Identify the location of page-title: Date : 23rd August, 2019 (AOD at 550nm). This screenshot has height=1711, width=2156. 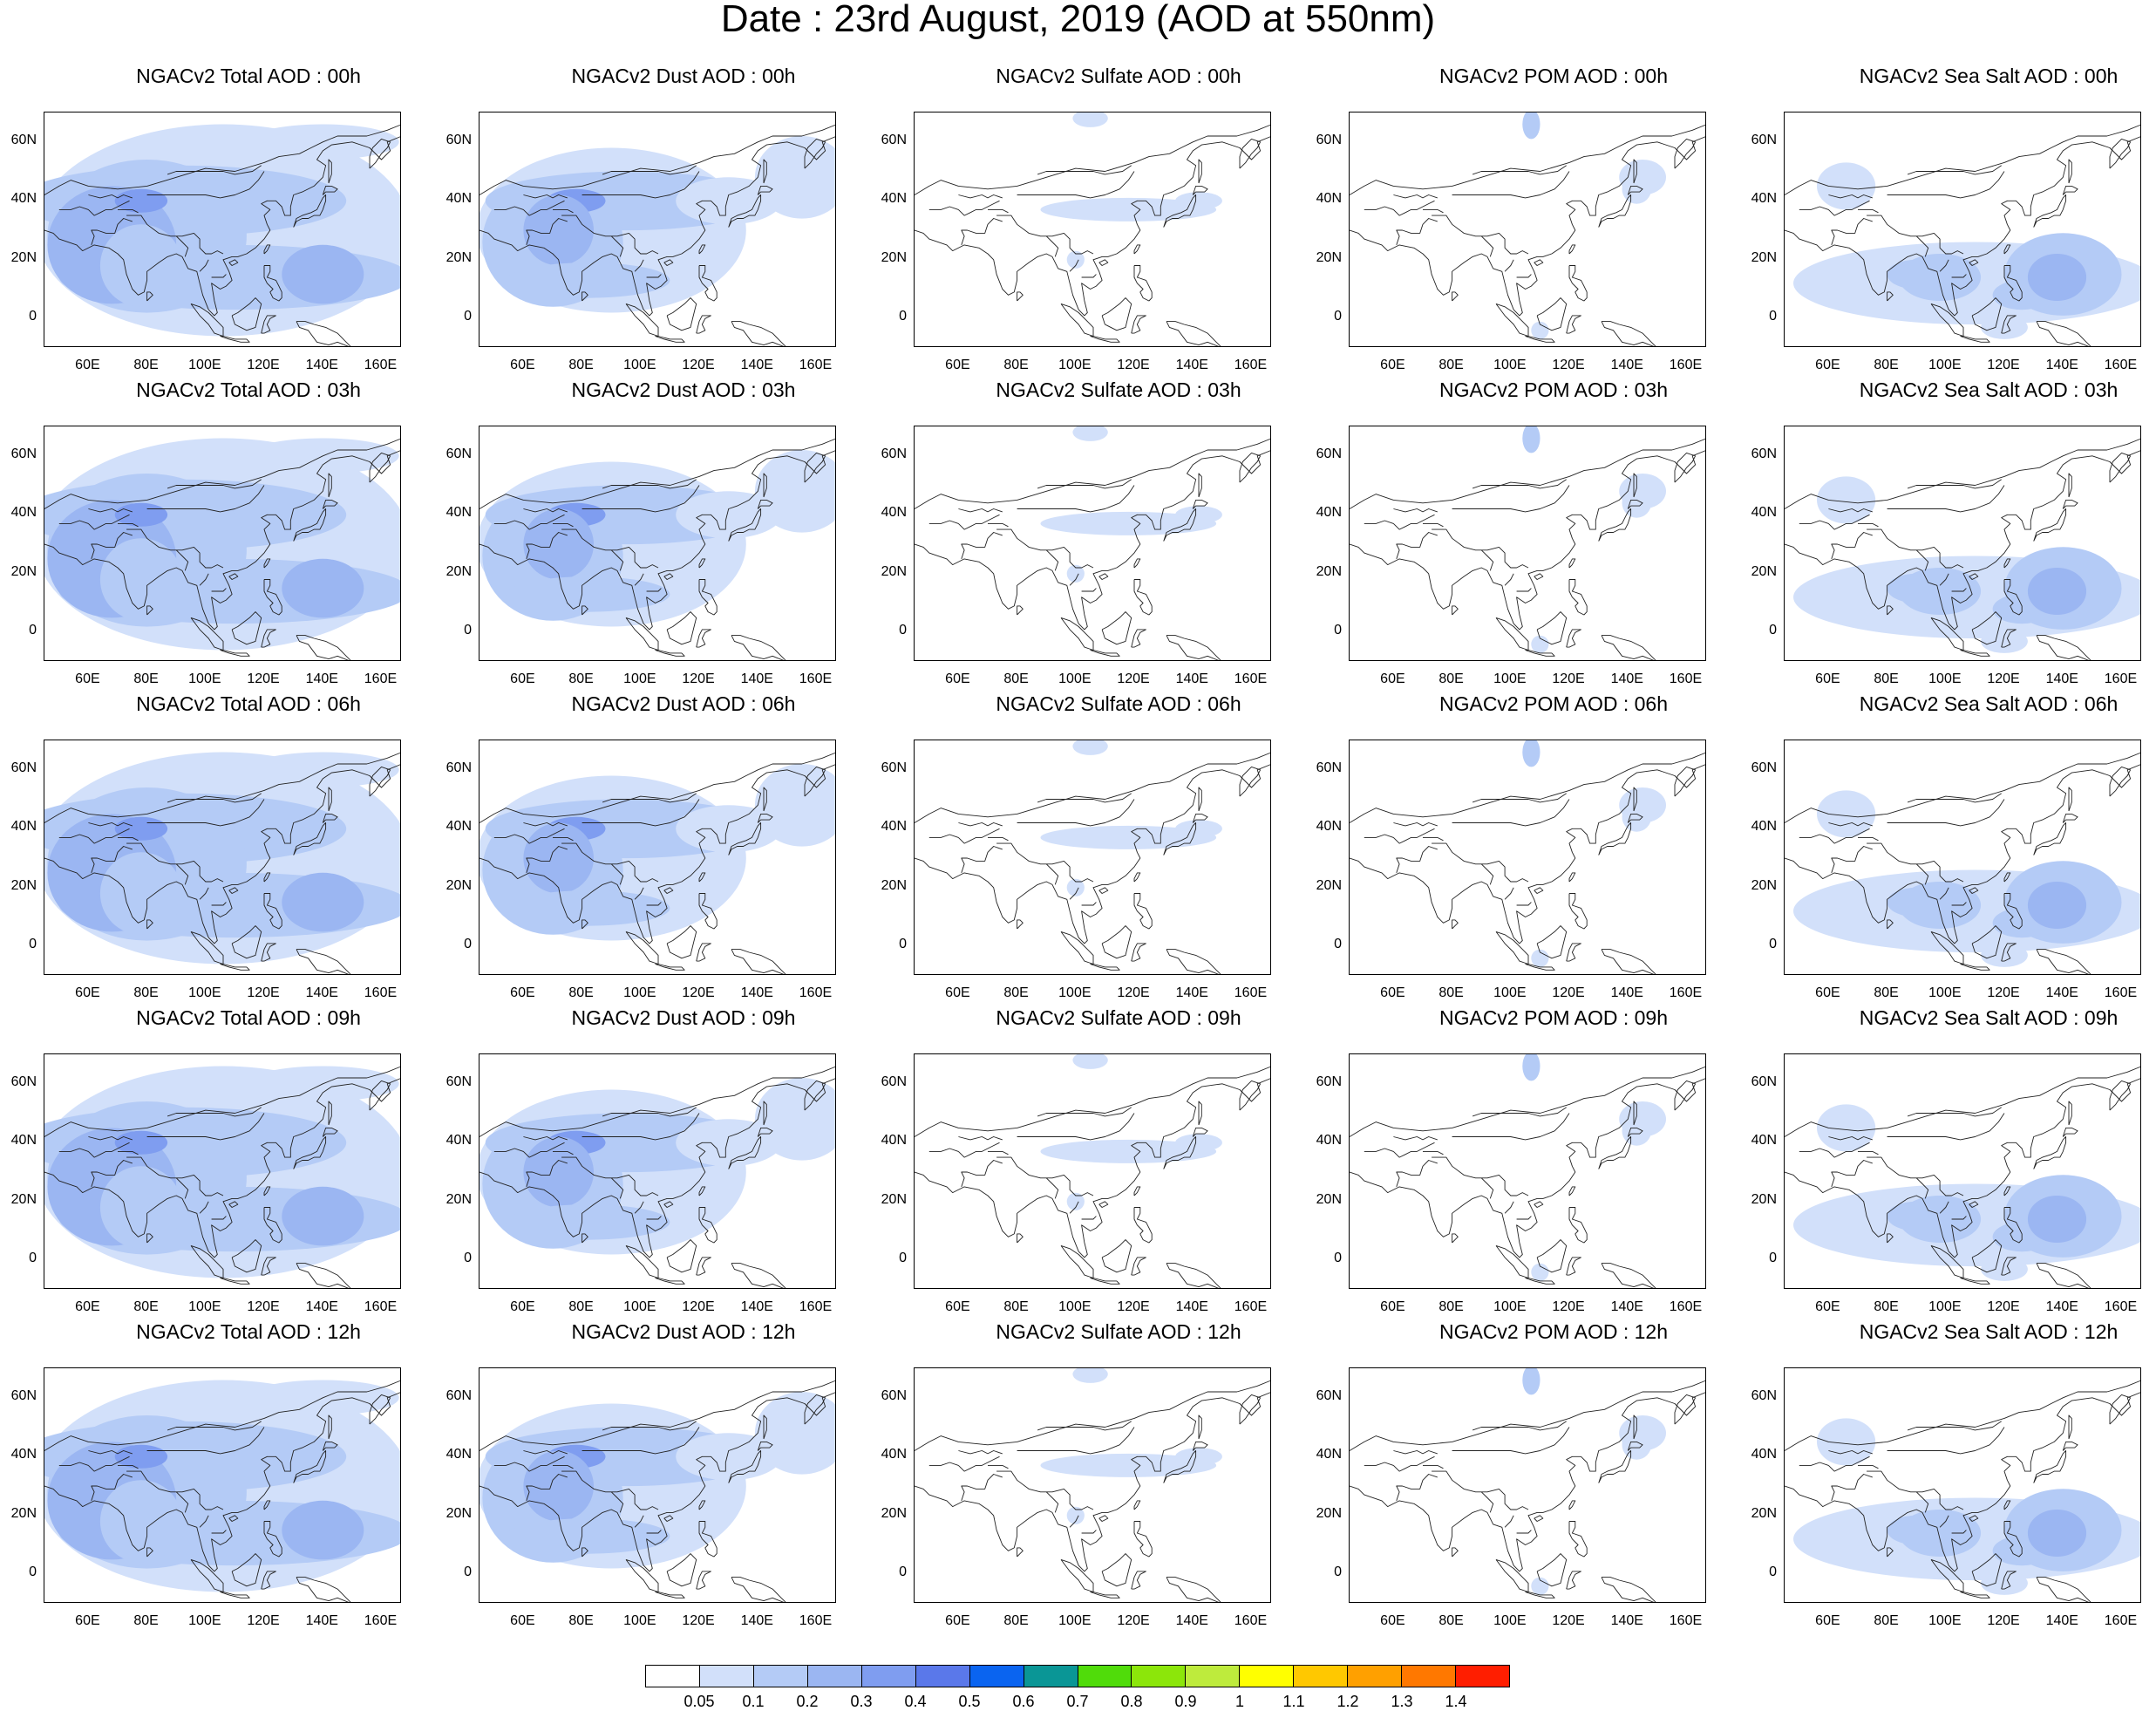
(1078, 20).